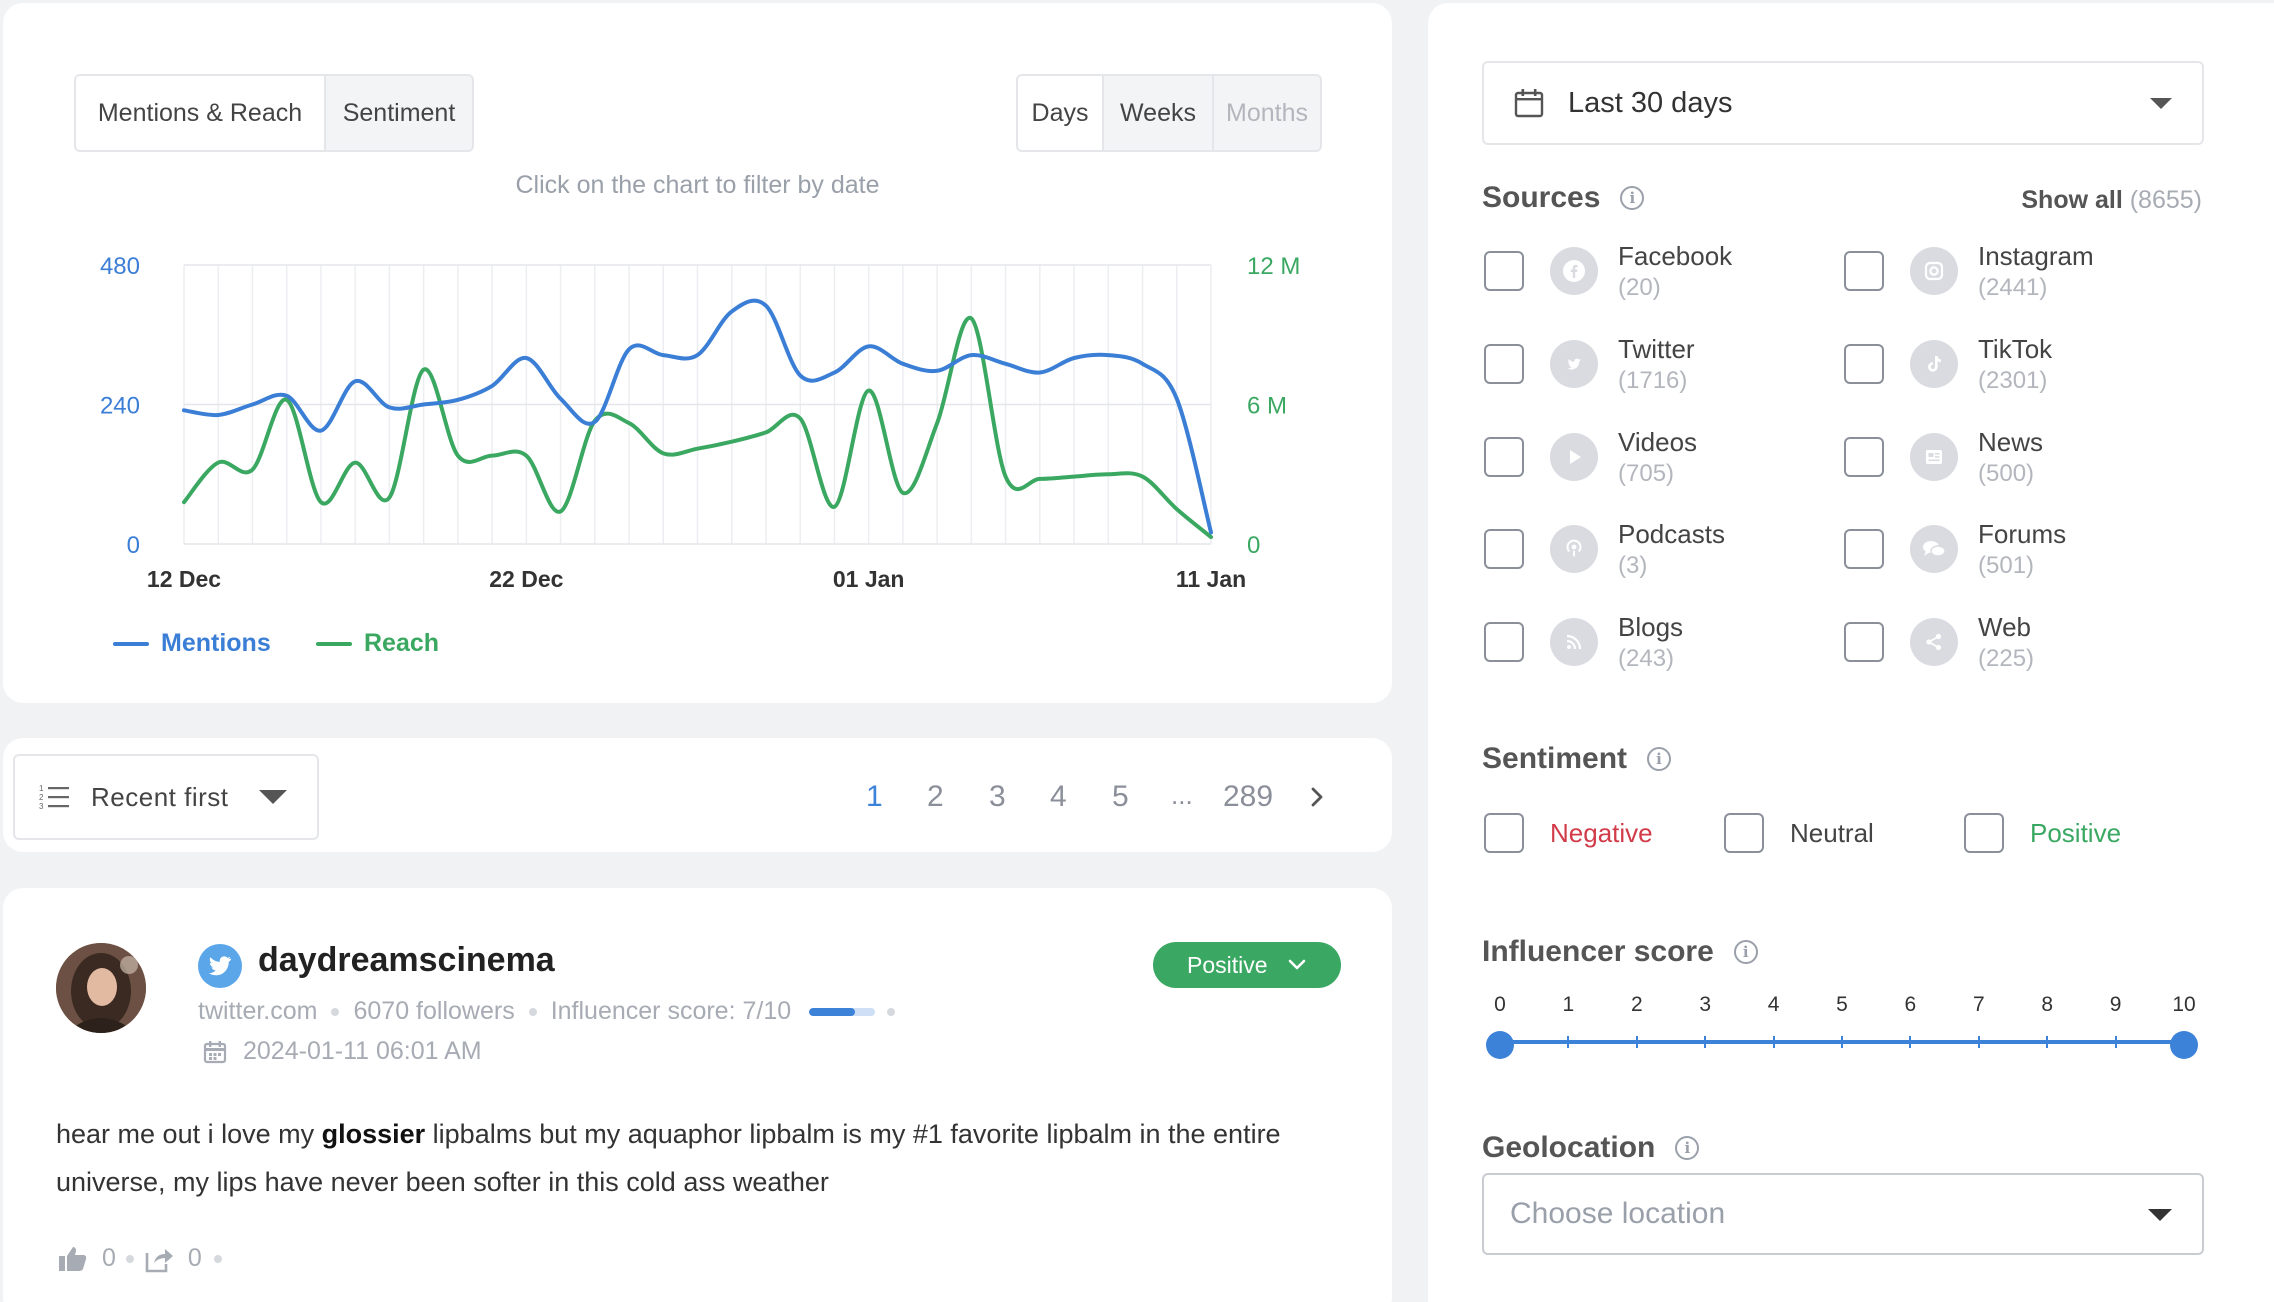 The image size is (2274, 1302). What do you see at coordinates (1500, 1045) in the screenshot?
I see `influencer-slider-min-handle` at bounding box center [1500, 1045].